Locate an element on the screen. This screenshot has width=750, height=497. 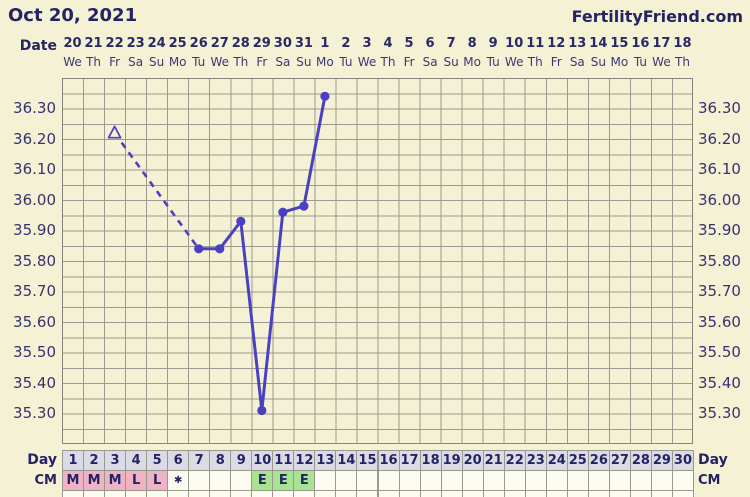
day-number-cell: 20 is located at coordinates (472, 460).